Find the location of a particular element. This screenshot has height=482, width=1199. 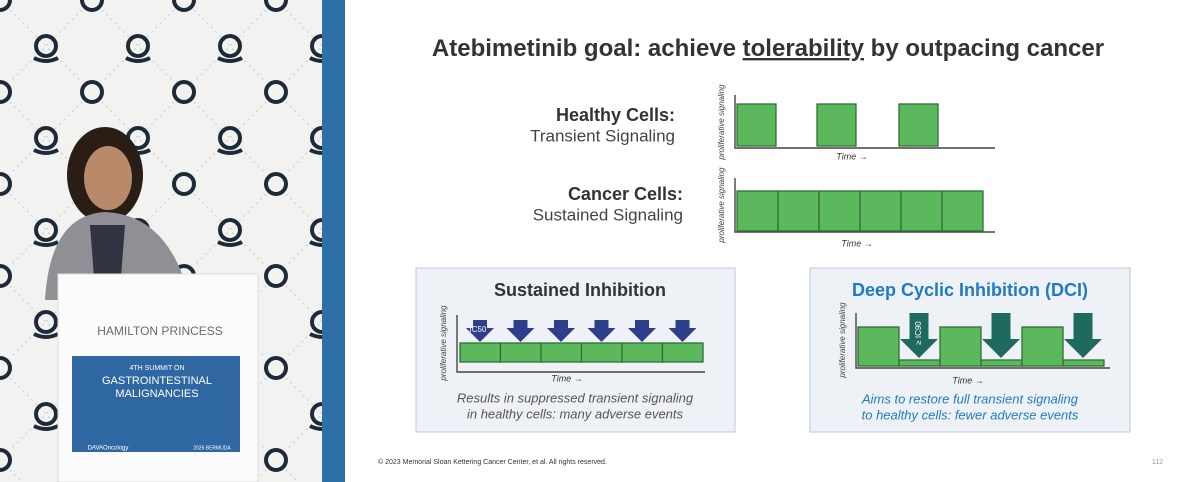

panel-title: Deep Cyclic Inhibition (DCI) is located at coordinates (970, 290).